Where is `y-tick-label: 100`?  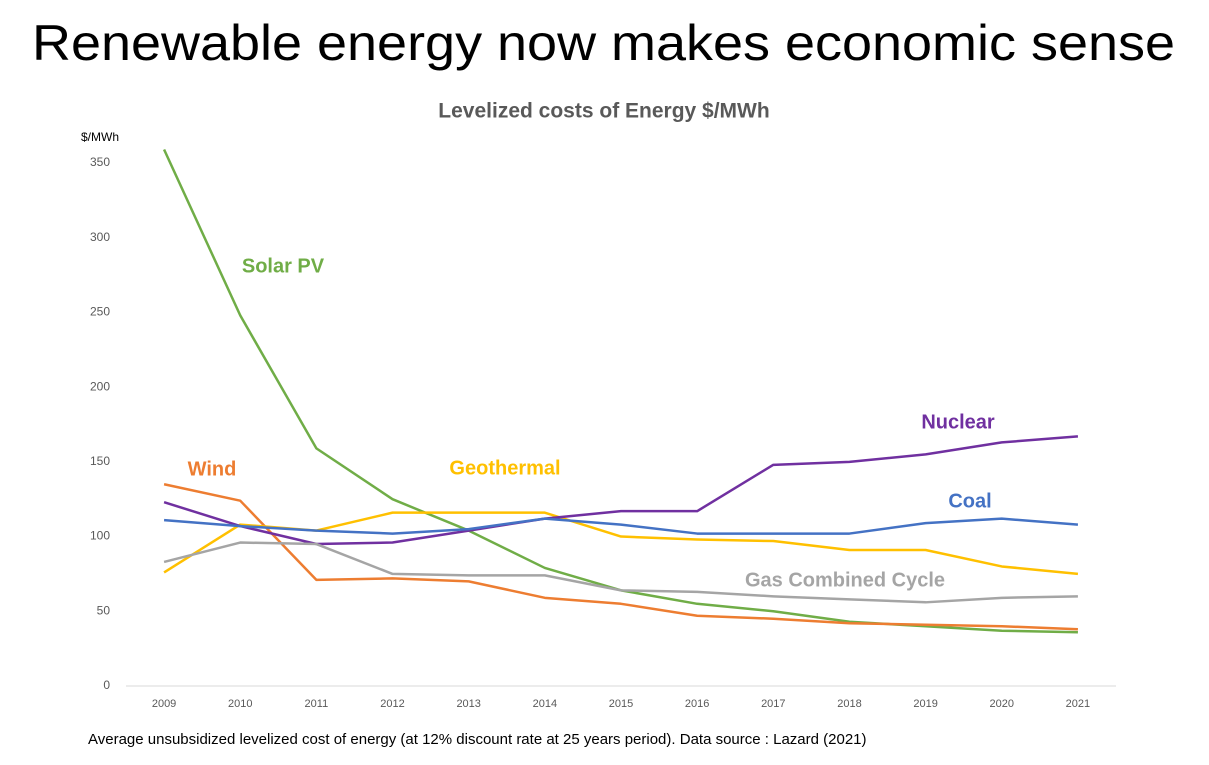
y-tick-label: 100 is located at coordinates (100, 536).